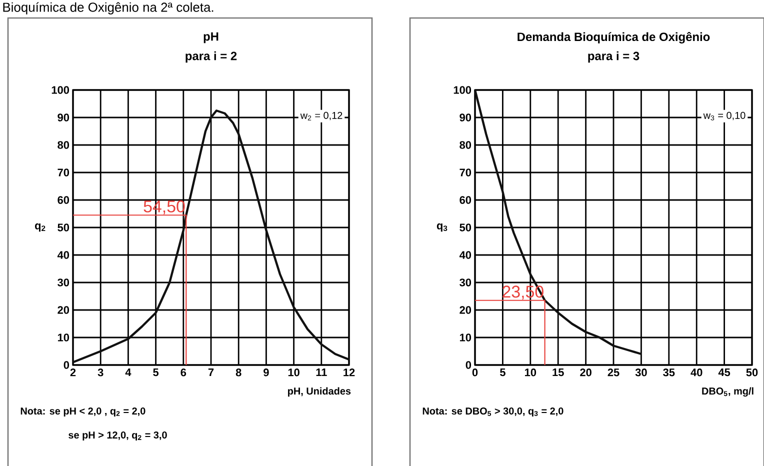 This screenshot has height=466, width=764. Describe the element at coordinates (211, 372) in the screenshot. I see `x-tick-label: 7` at that location.